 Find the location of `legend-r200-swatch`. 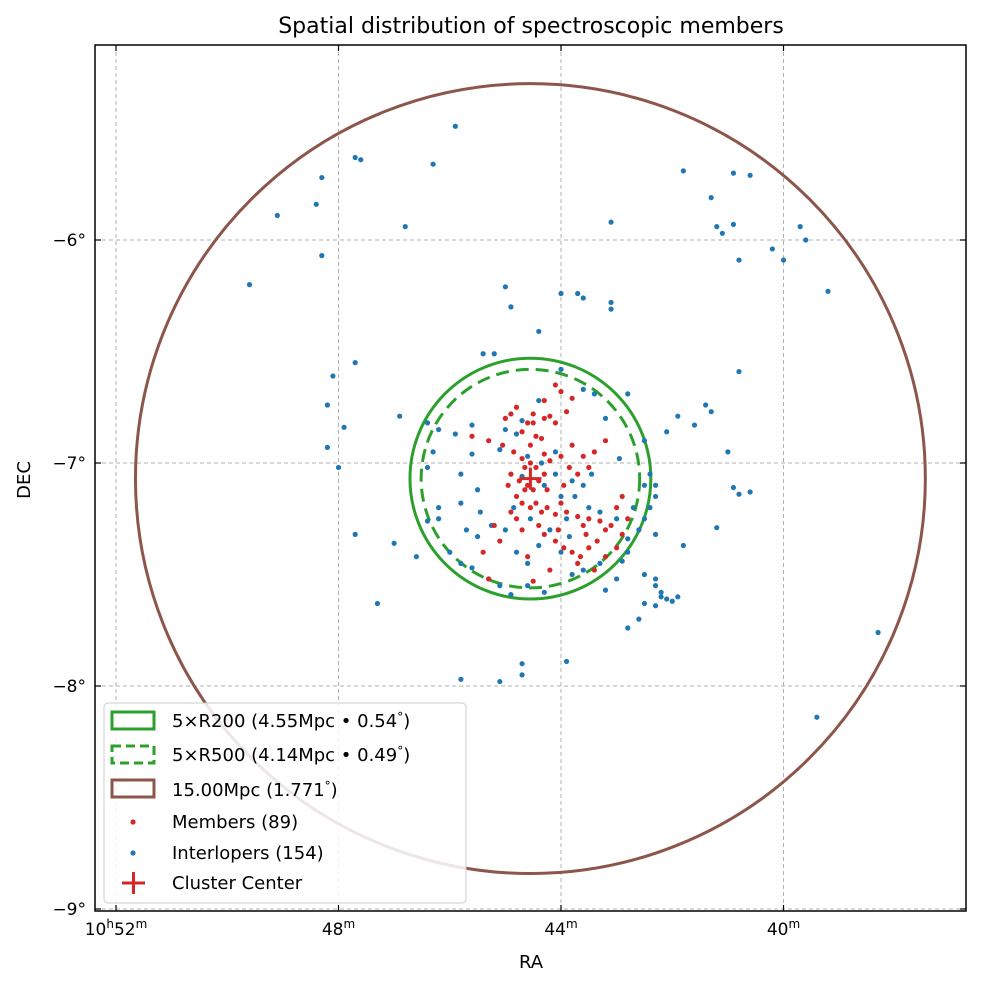

legend-r200-swatch is located at coordinates (133, 720).